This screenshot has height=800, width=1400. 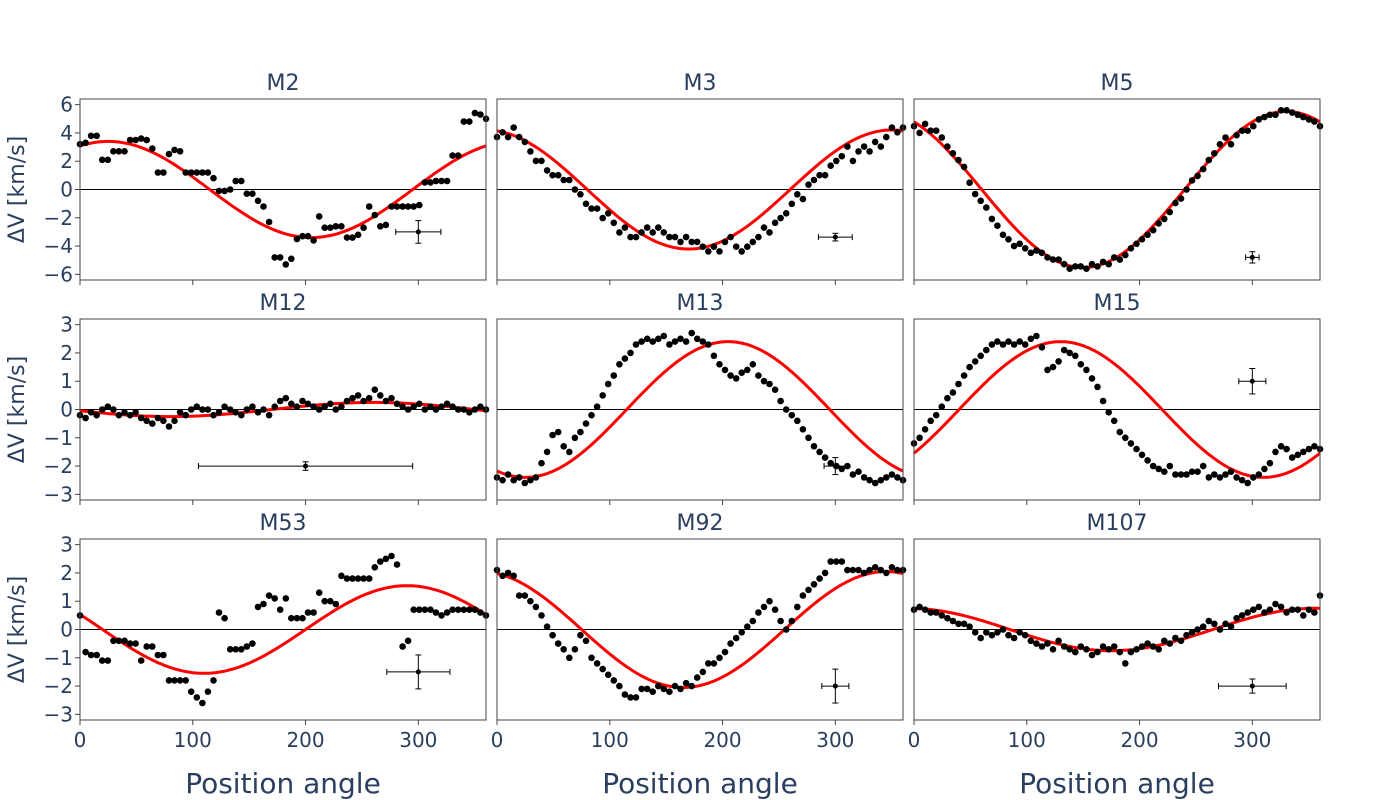 What do you see at coordinates (58, 466) in the screenshot?
I see `y-tick-label: −2` at bounding box center [58, 466].